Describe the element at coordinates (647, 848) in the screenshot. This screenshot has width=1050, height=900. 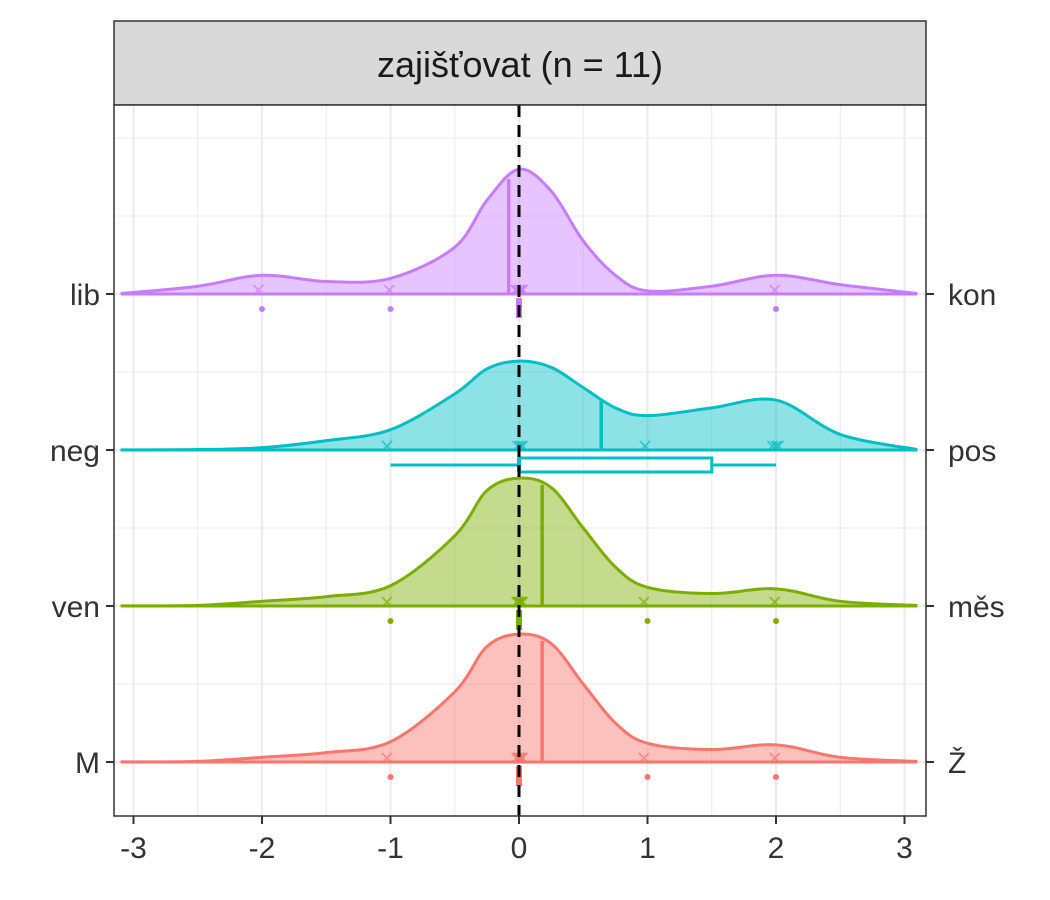
I see `x-tick-label: 1` at that location.